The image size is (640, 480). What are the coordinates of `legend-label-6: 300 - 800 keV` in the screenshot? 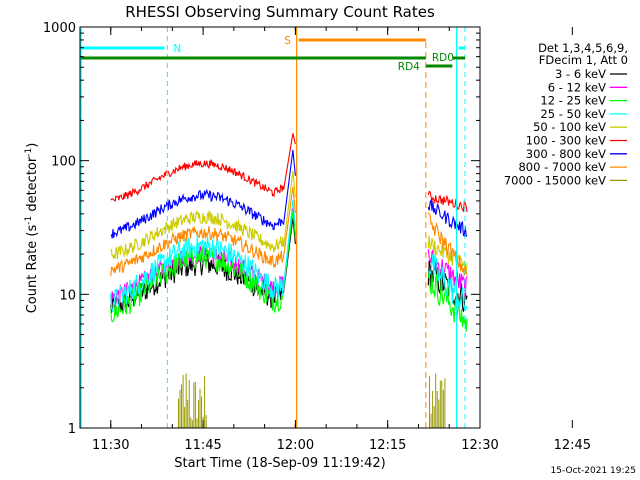 It's located at (566, 154).